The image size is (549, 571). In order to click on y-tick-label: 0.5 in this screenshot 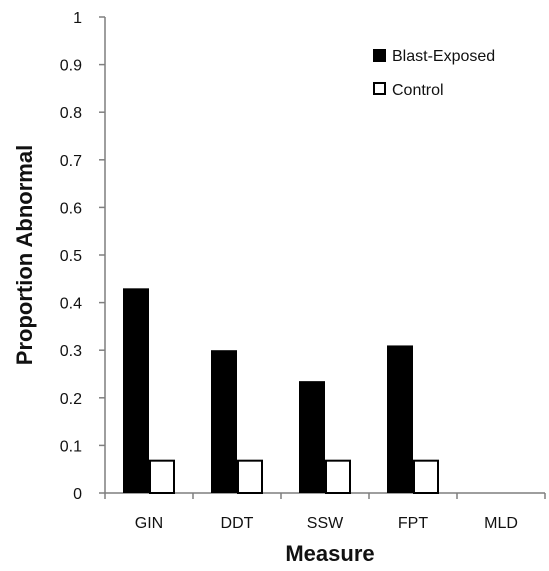, I will do `click(71, 256)`.